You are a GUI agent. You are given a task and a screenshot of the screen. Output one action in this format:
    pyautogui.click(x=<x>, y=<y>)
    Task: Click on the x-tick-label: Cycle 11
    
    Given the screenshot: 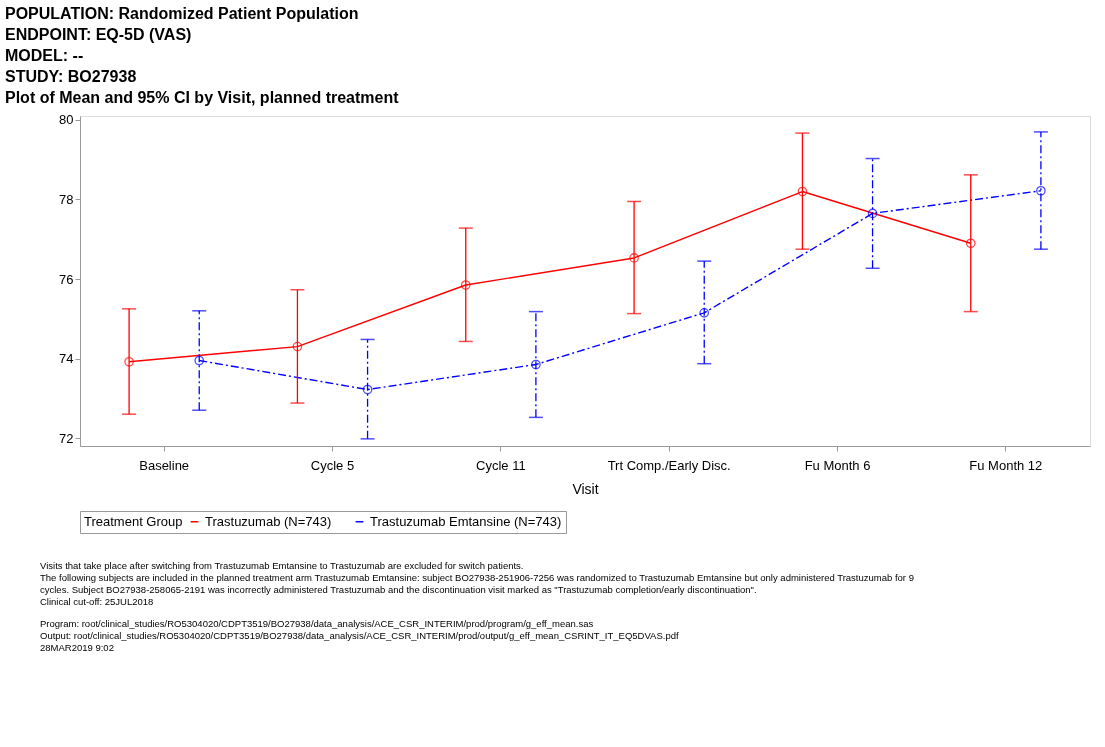 What is the action you would take?
    pyautogui.click(x=501, y=465)
    